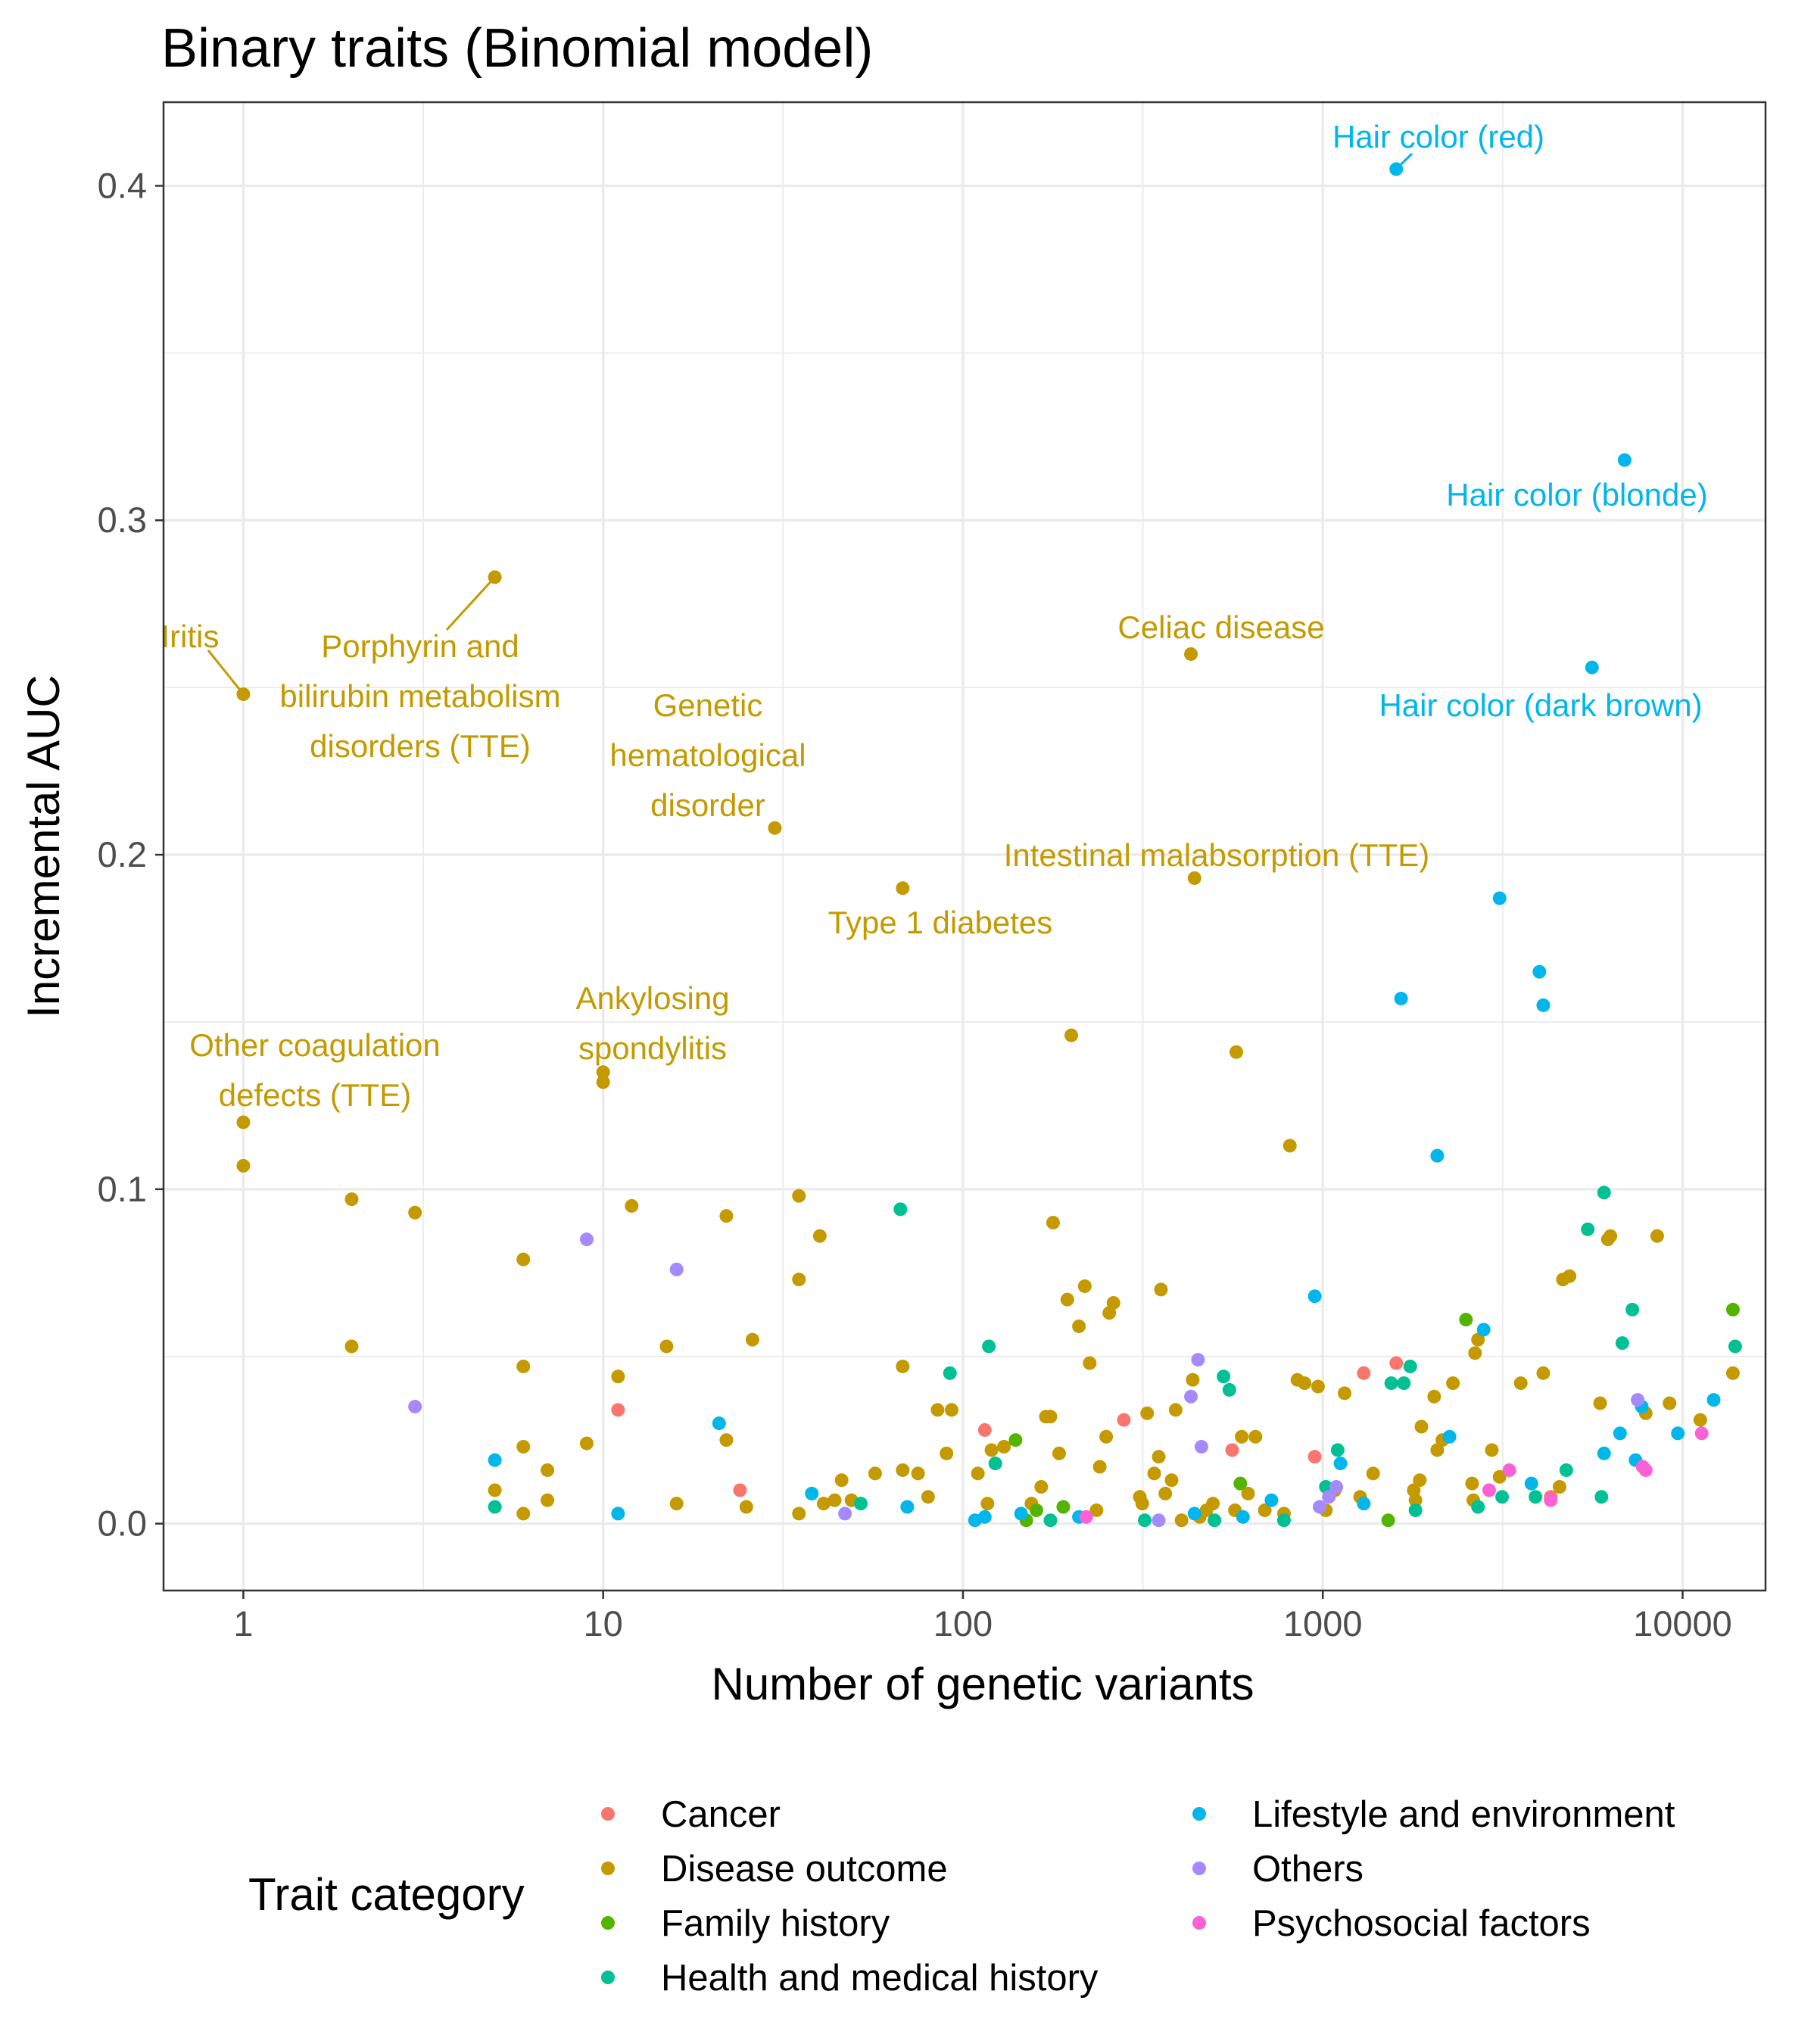  I want to click on annotation-label: disorder, so click(707, 805).